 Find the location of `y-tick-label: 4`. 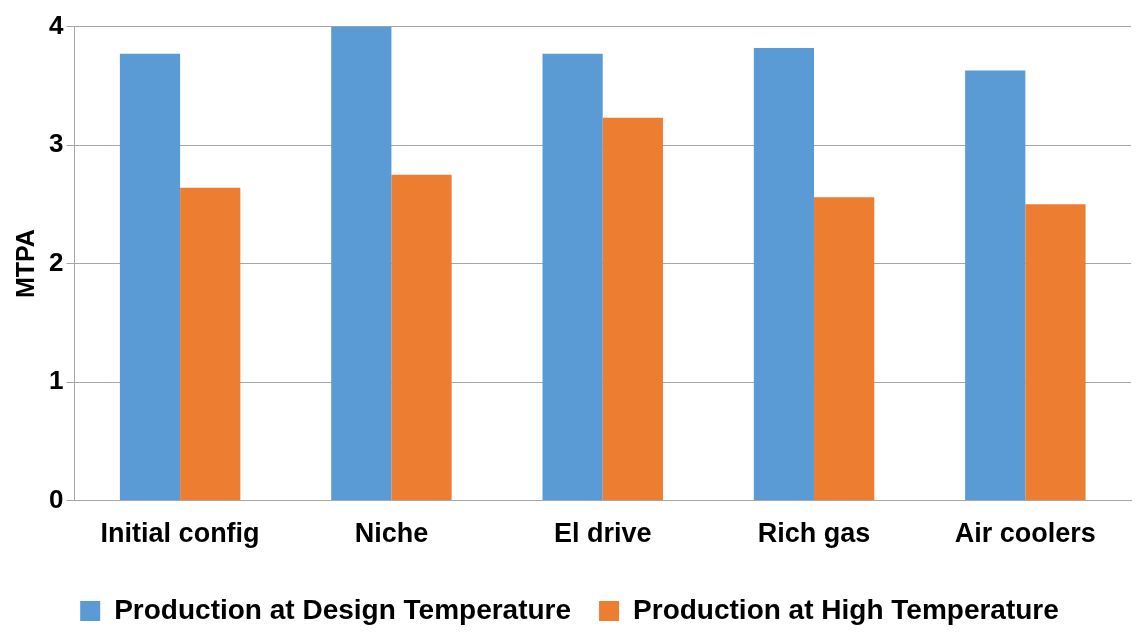

y-tick-label: 4 is located at coordinates (56, 24).